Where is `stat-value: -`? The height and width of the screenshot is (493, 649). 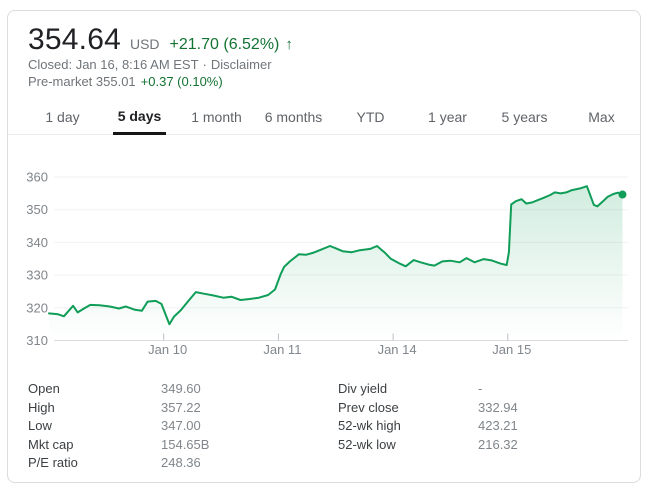
stat-value: - is located at coordinates (480, 388).